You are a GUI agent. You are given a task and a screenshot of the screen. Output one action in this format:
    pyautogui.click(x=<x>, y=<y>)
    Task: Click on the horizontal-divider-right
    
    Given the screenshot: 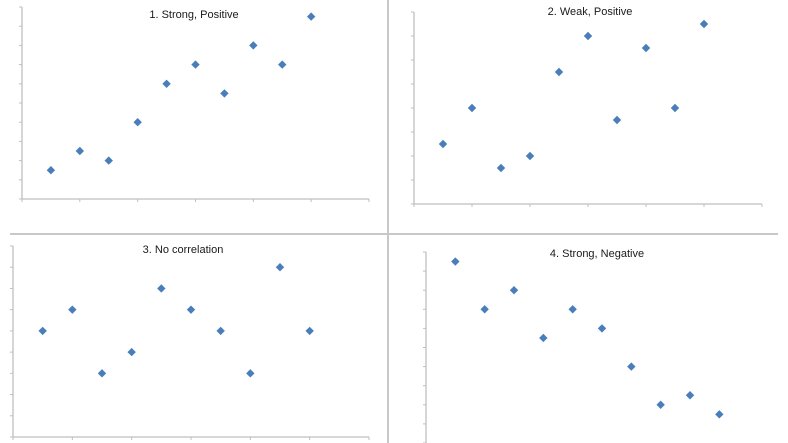 What is the action you would take?
    pyautogui.click(x=583, y=234)
    